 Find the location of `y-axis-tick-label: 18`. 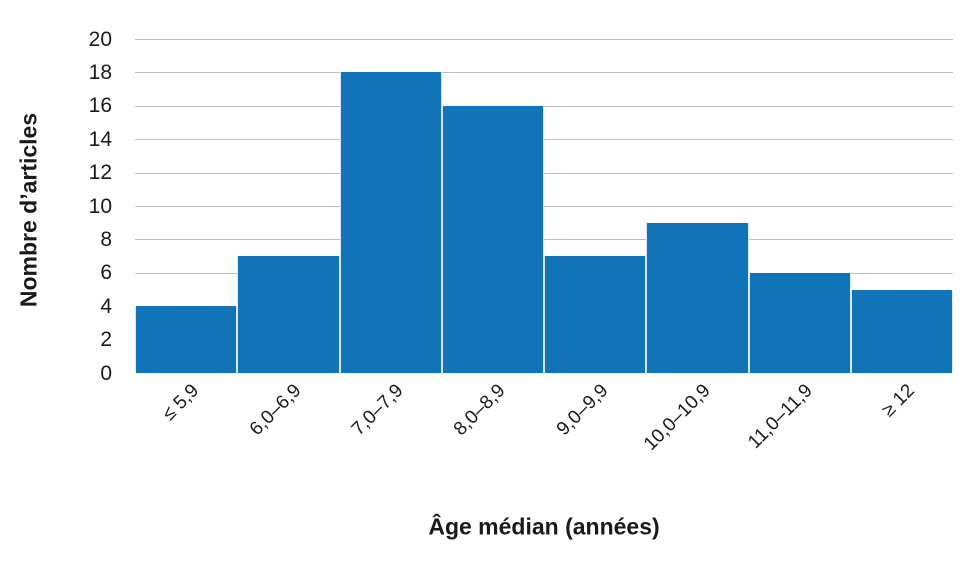

y-axis-tick-label: 18 is located at coordinates (100, 72).